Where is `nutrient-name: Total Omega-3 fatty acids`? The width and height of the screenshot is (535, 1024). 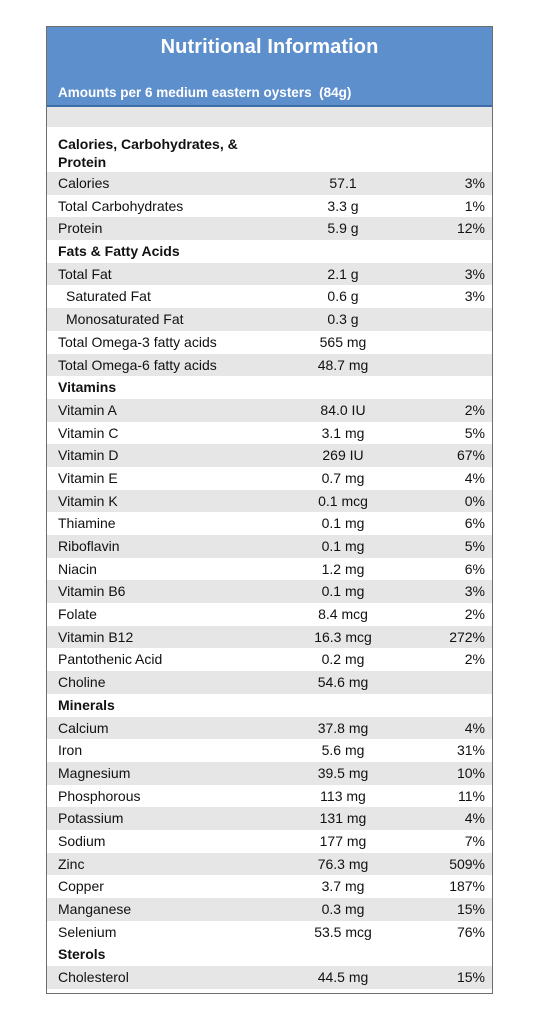 nutrient-name: Total Omega-3 fatty acids is located at coordinates (137, 341).